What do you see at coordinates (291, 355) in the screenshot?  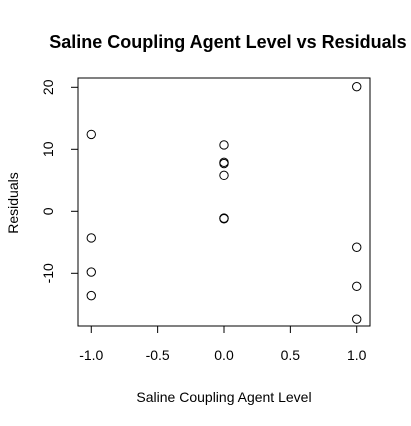 I see `x-tick-label: 0.5` at bounding box center [291, 355].